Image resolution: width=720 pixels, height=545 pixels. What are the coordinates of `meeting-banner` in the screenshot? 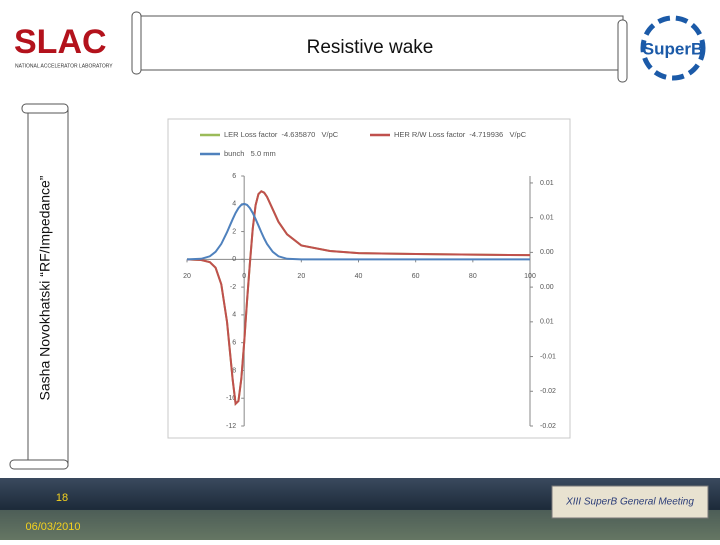 It's located at (630, 502).